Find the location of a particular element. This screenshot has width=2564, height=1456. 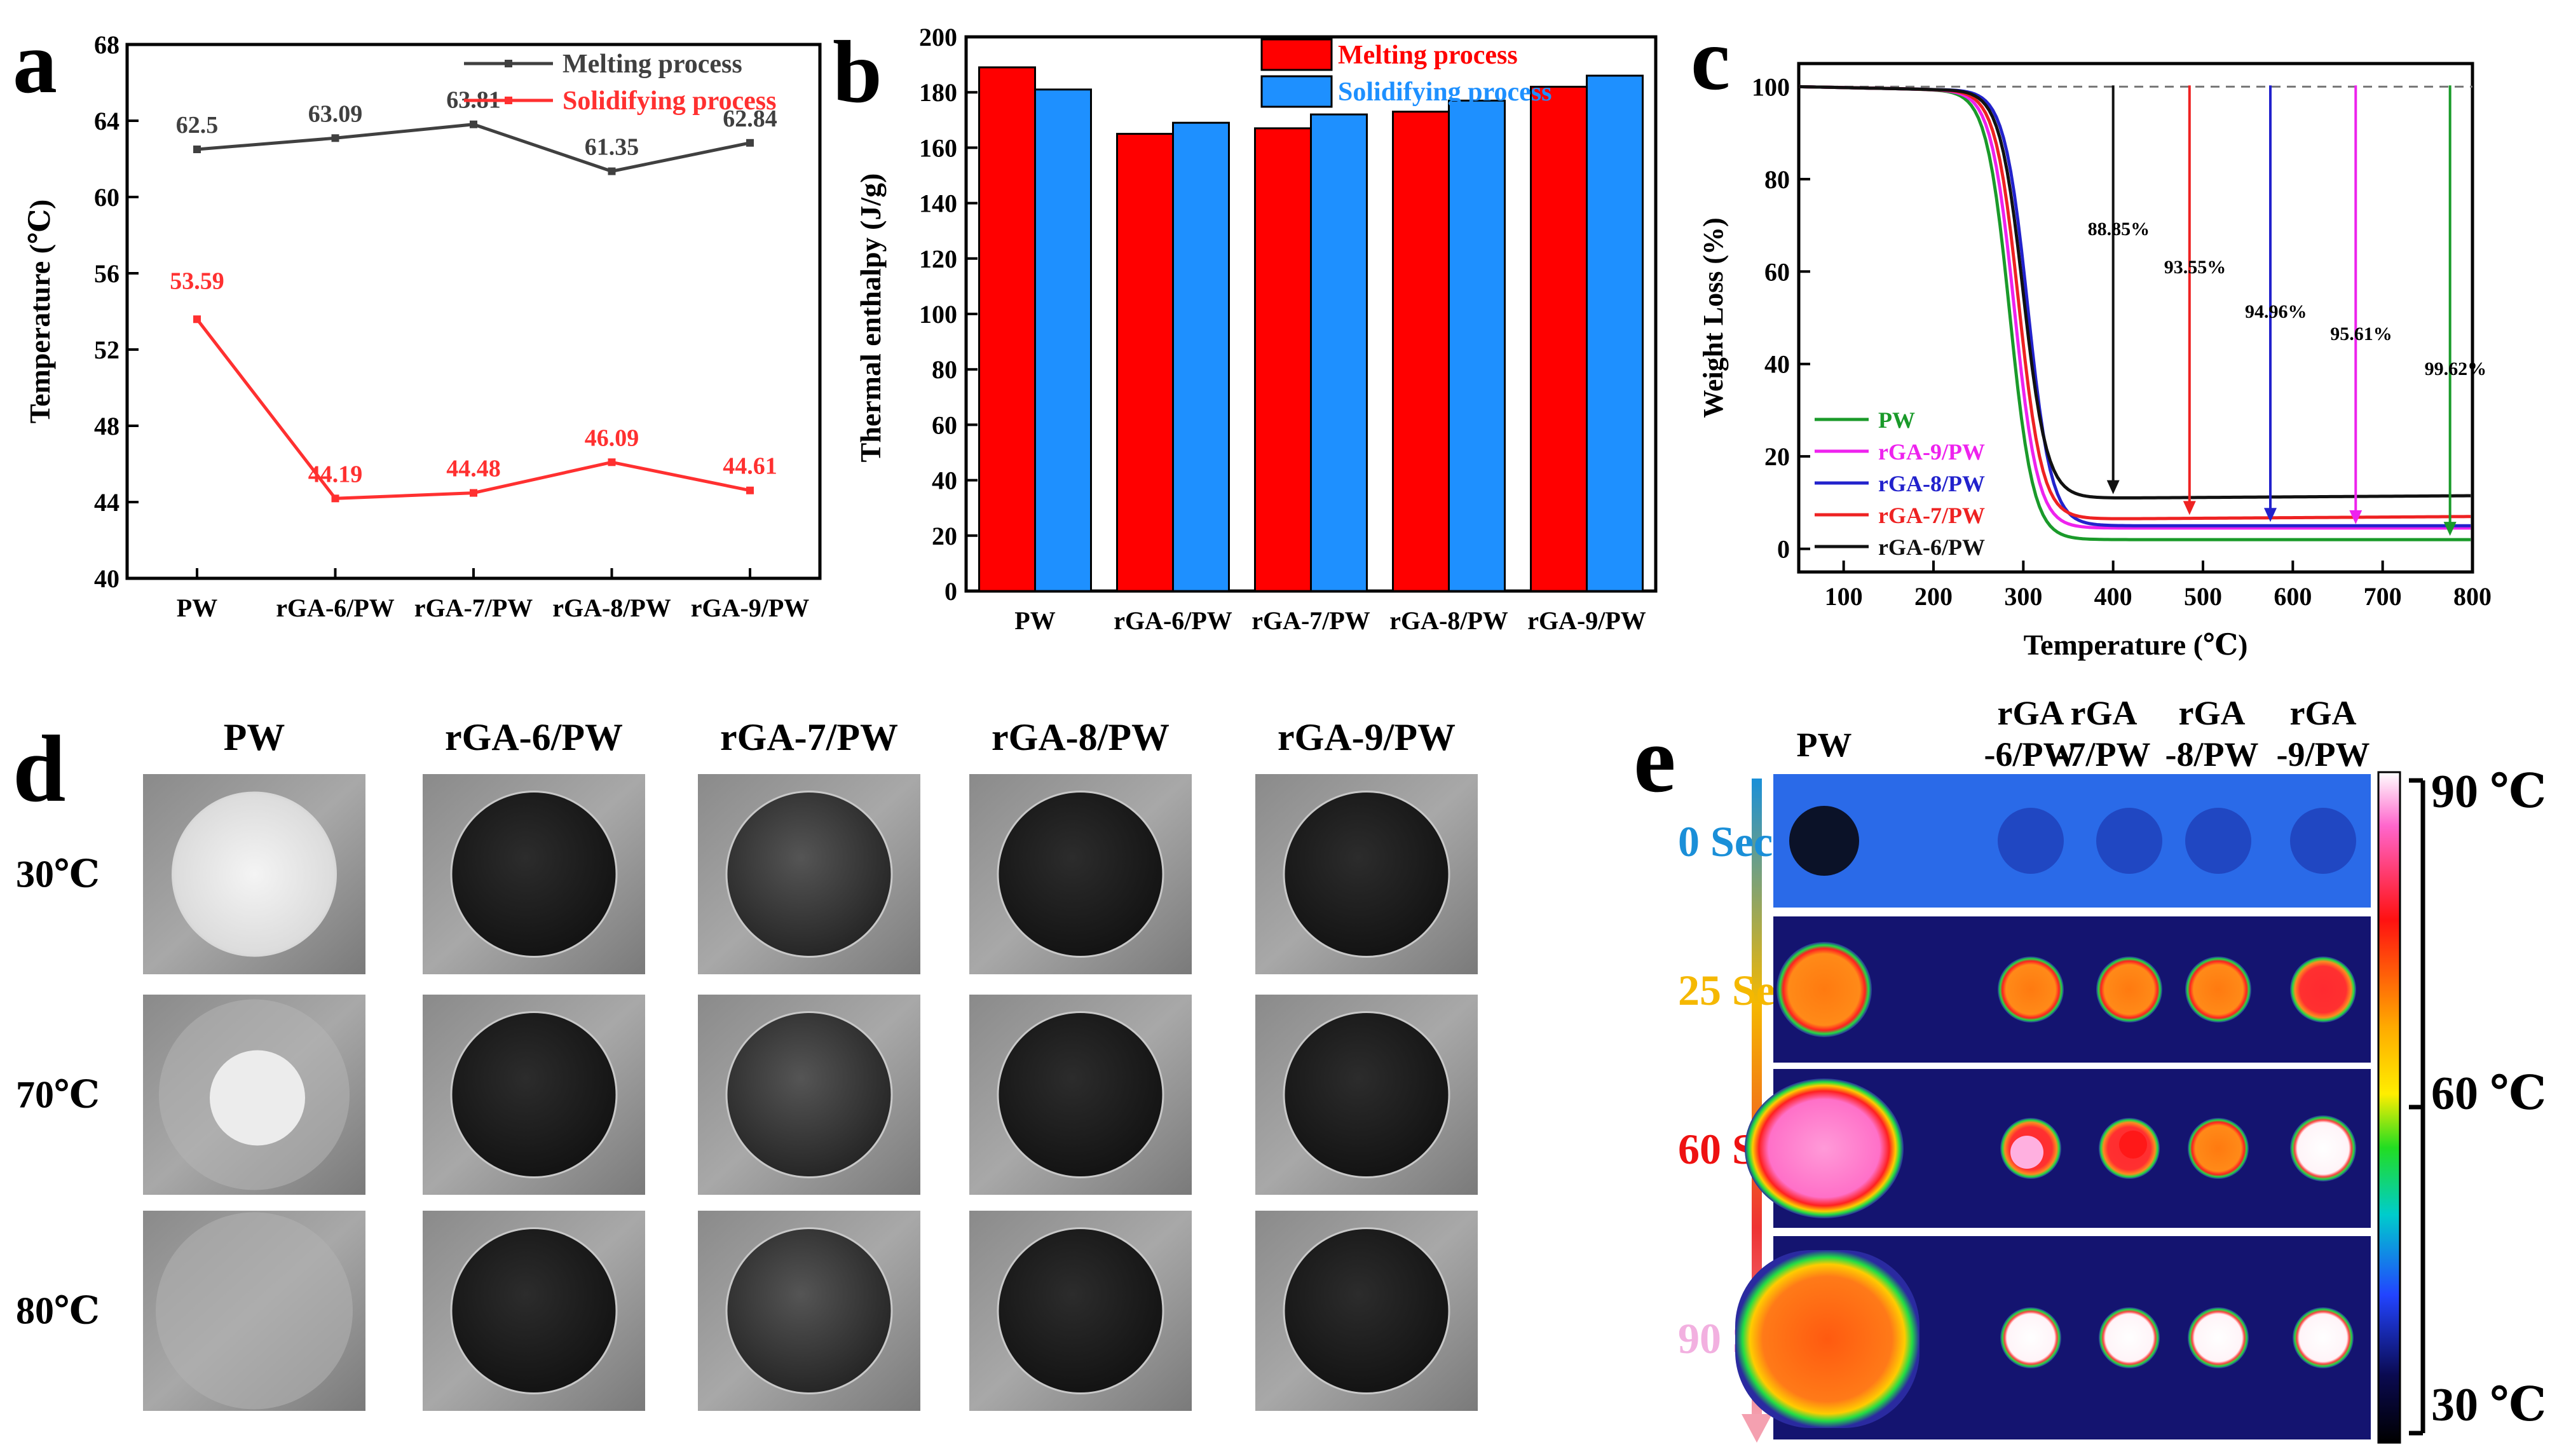

thermal-column-header-line2: -7/PW is located at coordinates (2104, 754).